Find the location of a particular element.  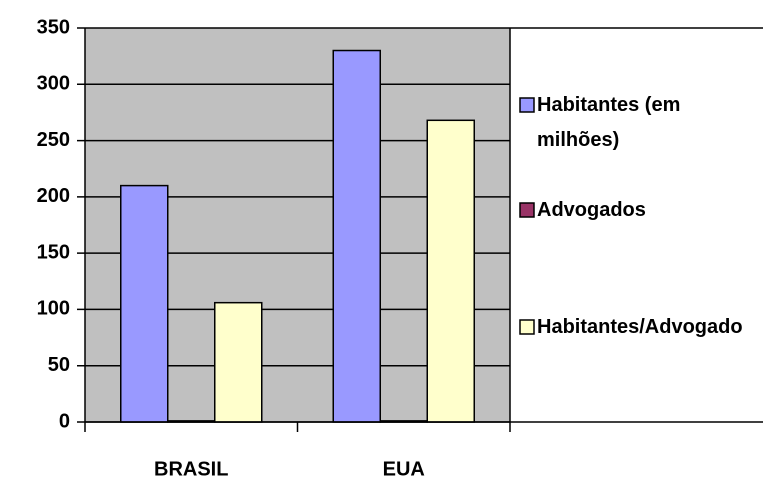

legend-label: Habitantes (em milhões) is located at coordinates (609, 122).